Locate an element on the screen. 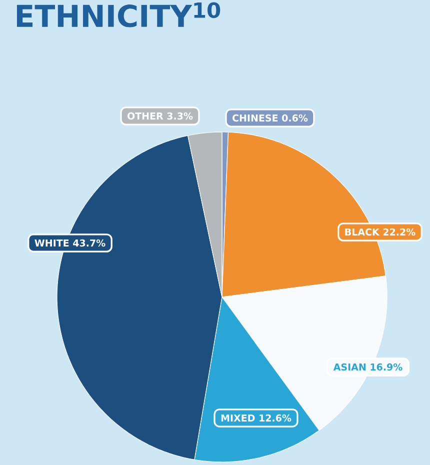 The height and width of the screenshot is (465, 430). data-label: 43.7% is located at coordinates (89, 243).